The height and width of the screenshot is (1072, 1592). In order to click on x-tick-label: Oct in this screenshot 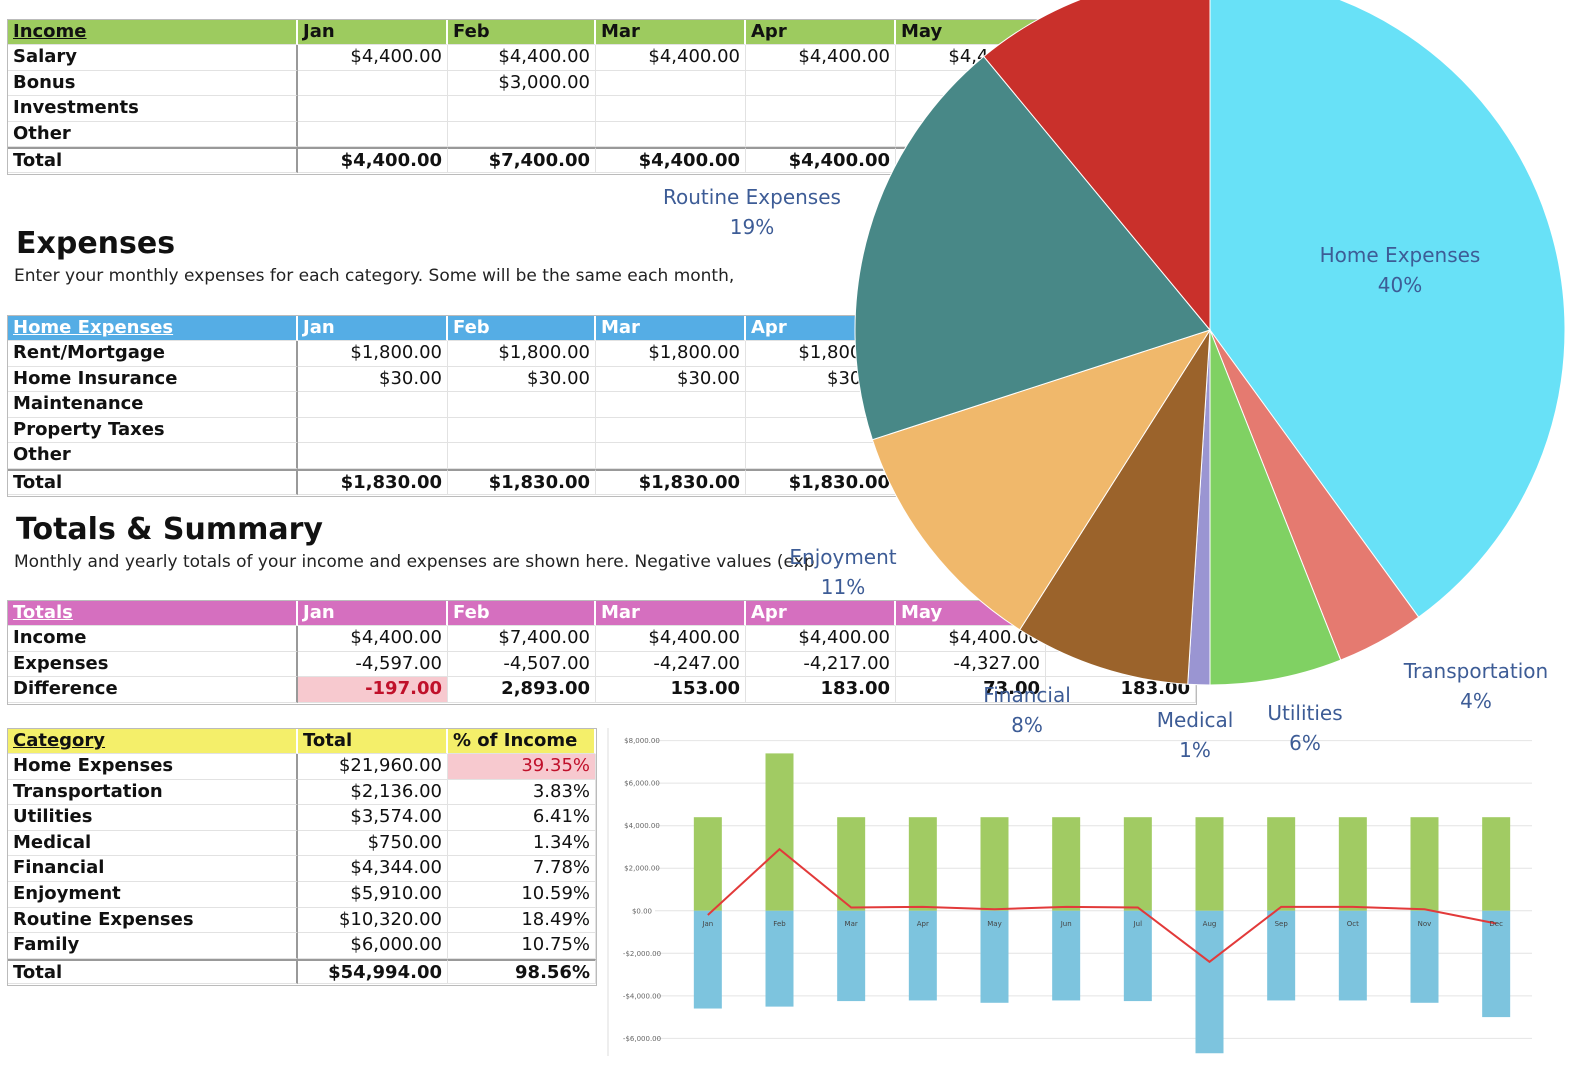, I will do `click(1353, 924)`.